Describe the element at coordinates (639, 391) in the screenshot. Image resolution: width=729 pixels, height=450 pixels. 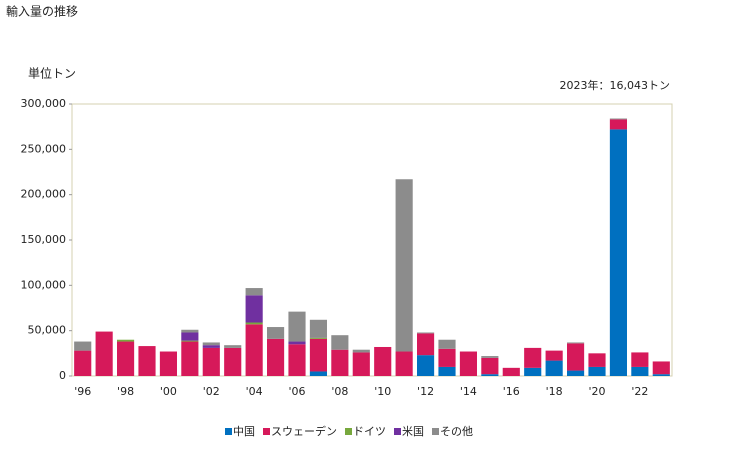
I see `x-tick-label: '22` at that location.